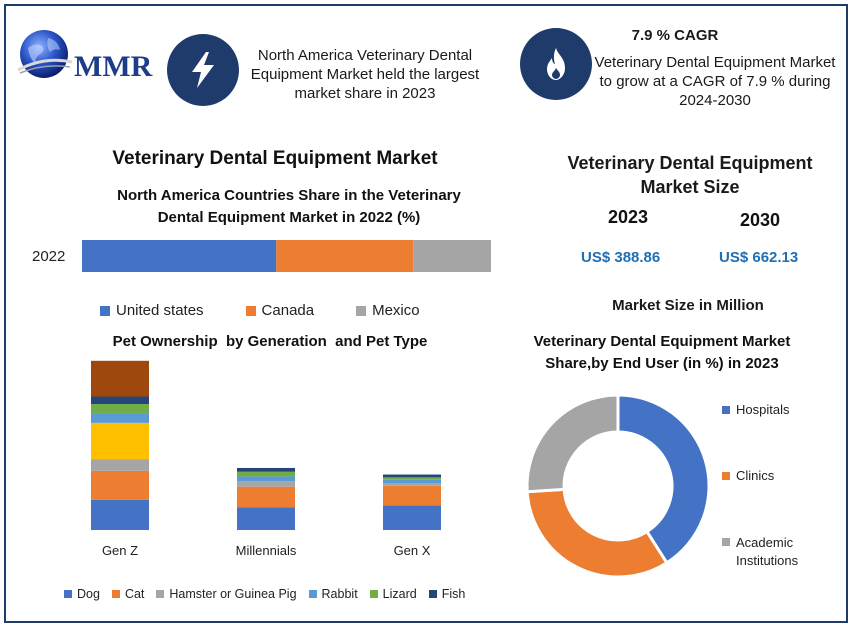  Describe the element at coordinates (266, 474) in the screenshot. I see `pet-bar-millennials-lizard` at that location.